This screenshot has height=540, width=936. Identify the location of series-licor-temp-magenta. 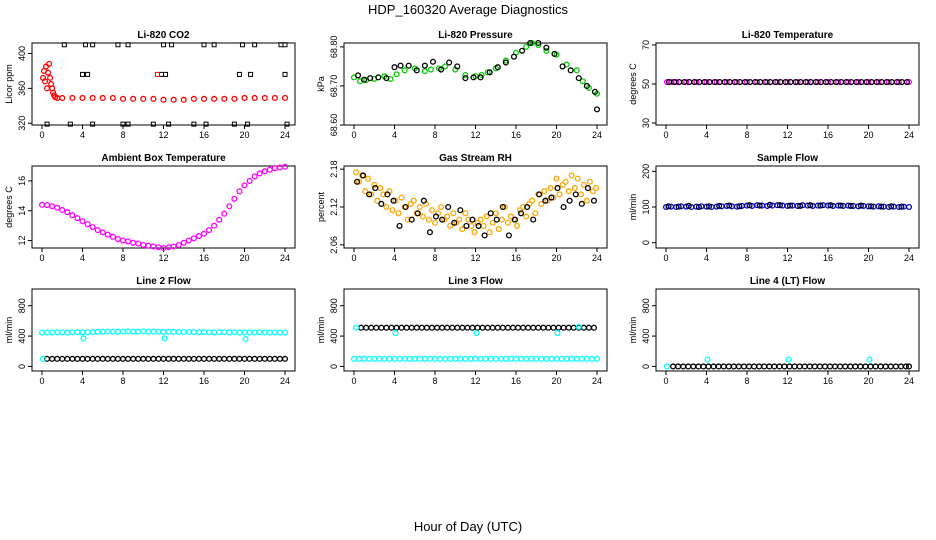
(788, 82).